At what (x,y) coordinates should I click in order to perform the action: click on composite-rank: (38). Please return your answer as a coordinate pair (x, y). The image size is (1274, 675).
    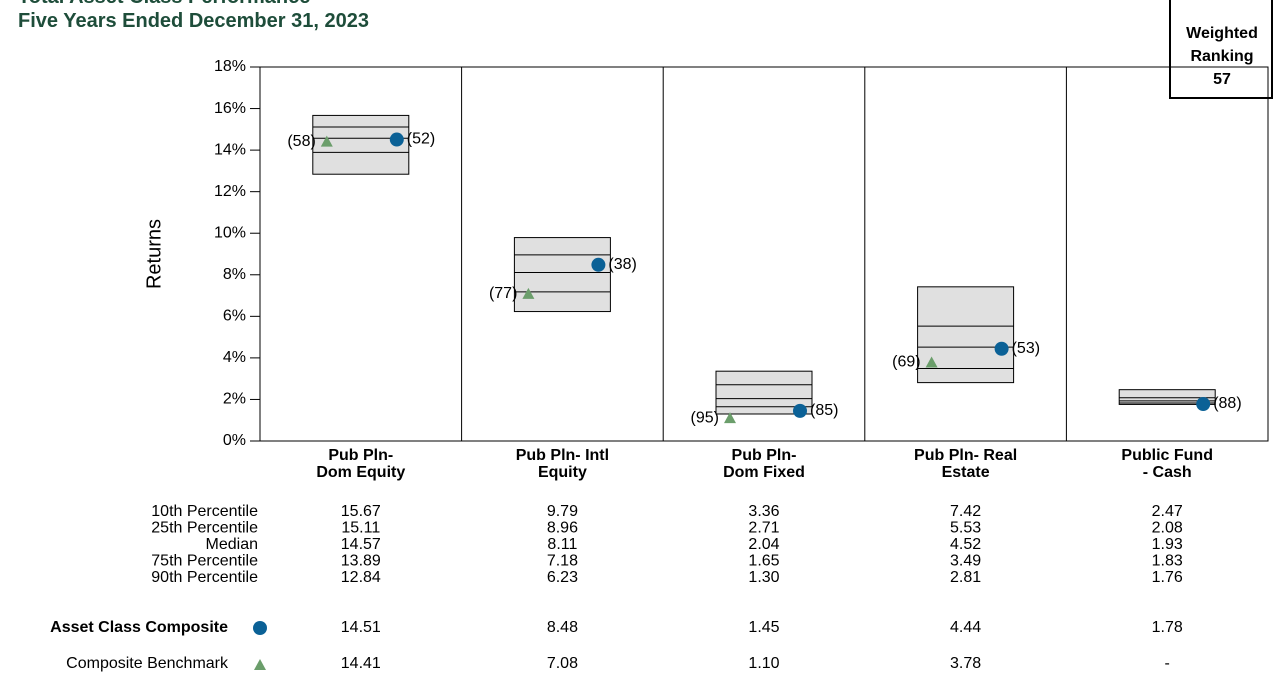
    Looking at the image, I should click on (622, 264).